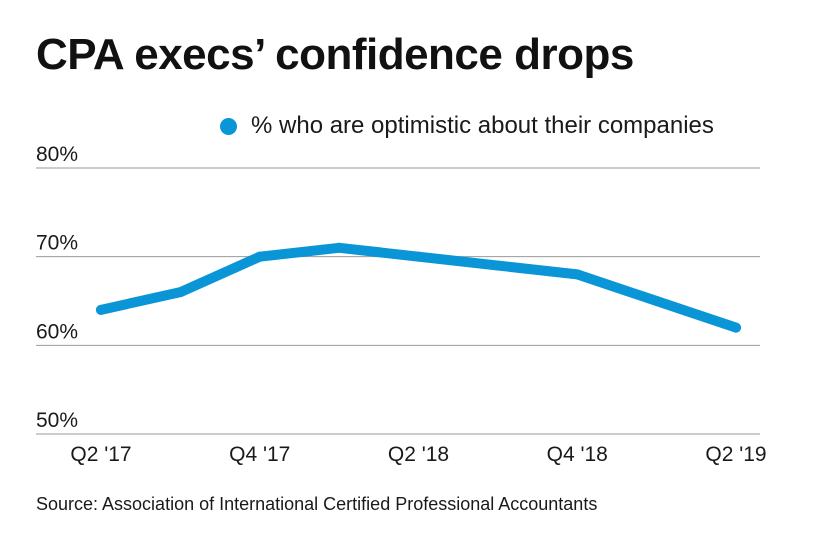  What do you see at coordinates (418, 287) in the screenshot?
I see `series-layer` at bounding box center [418, 287].